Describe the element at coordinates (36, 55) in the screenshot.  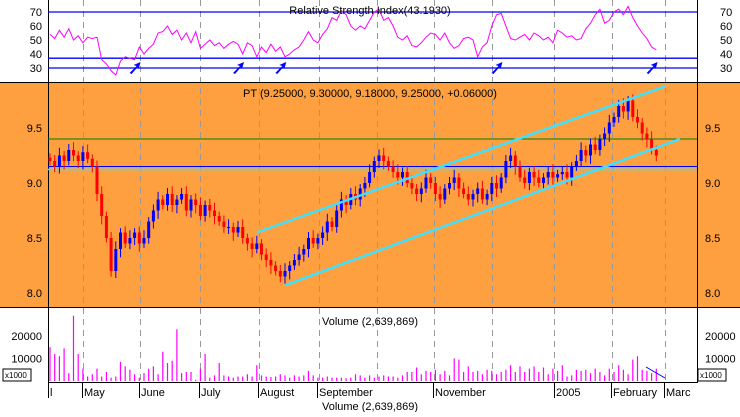
I see `rsi-tick-label-left: 40` at that location.